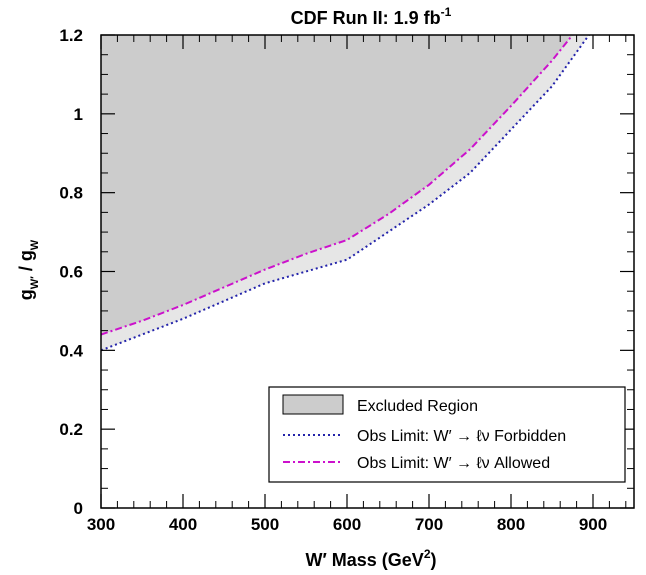 The width and height of the screenshot is (646, 575). Describe the element at coordinates (71, 35) in the screenshot. I see `y-tick-label: 1.2` at that location.